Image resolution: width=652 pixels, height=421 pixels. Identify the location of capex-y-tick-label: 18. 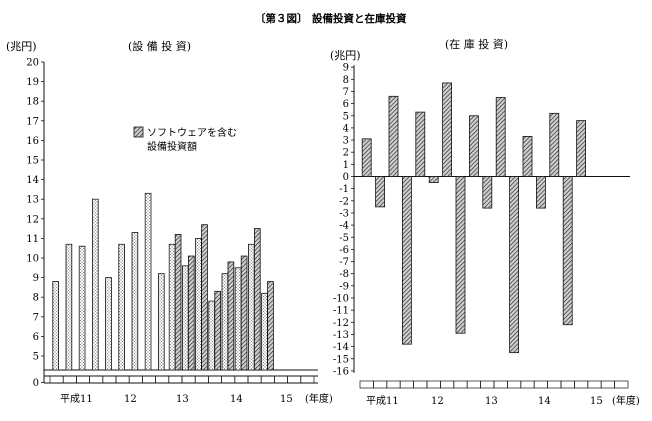
(32, 102).